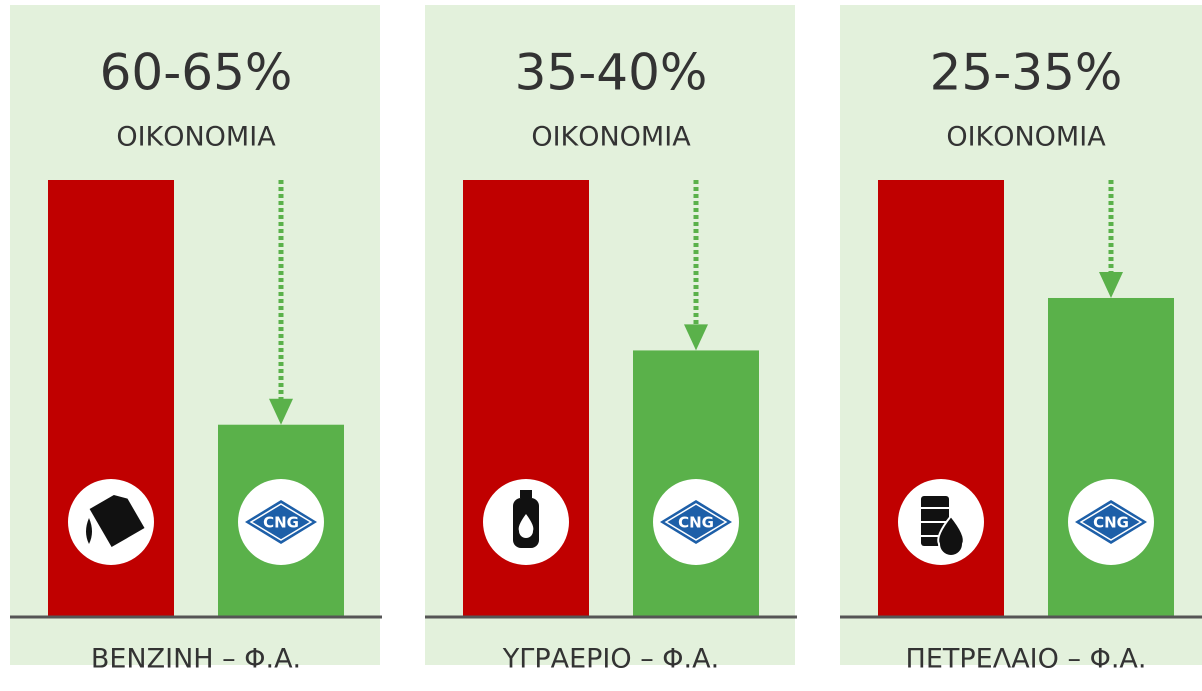  Describe the element at coordinates (196, 659) in the screenshot. I see `panel-caption: ΒΕΝΖΙΝΗ – Φ.Α.` at that location.